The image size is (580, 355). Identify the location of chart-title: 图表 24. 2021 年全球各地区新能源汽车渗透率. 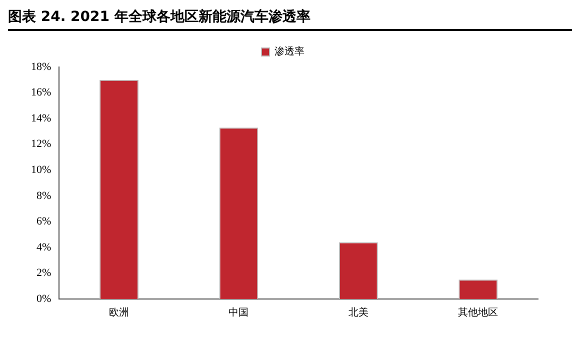
(290, 19).